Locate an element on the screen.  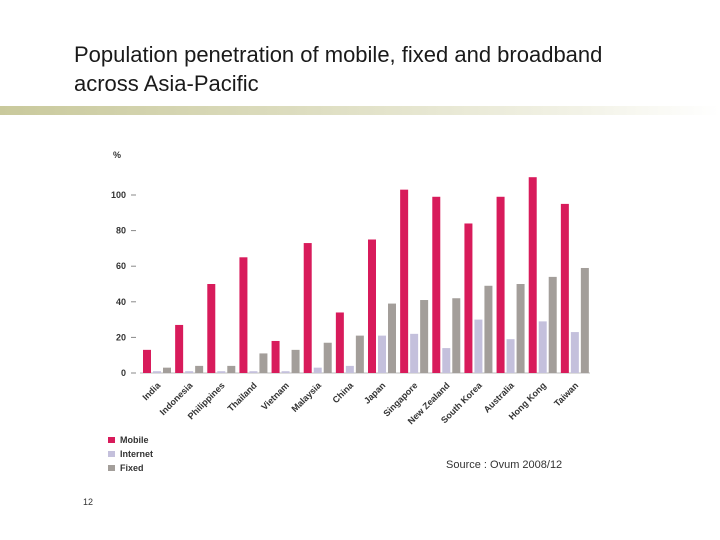
legend-label-fixed: Fixed is located at coordinates (132, 468).